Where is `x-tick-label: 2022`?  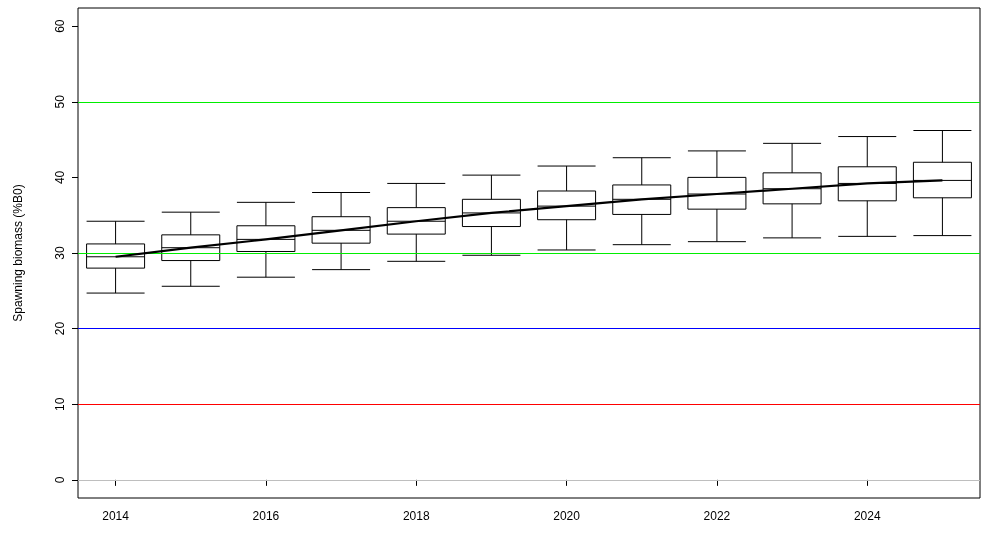 x-tick-label: 2022 is located at coordinates (717, 516).